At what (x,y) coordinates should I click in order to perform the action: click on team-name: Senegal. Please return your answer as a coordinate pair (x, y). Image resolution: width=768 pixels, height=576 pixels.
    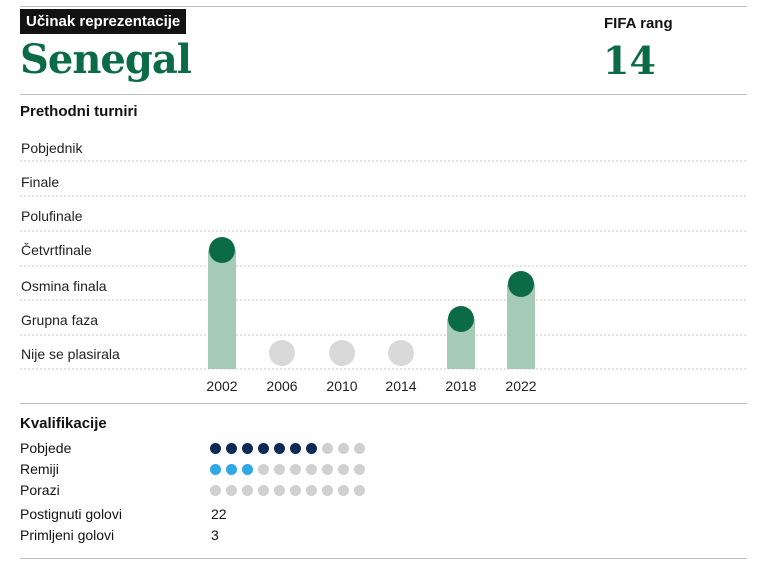
    Looking at the image, I should click on (106, 59).